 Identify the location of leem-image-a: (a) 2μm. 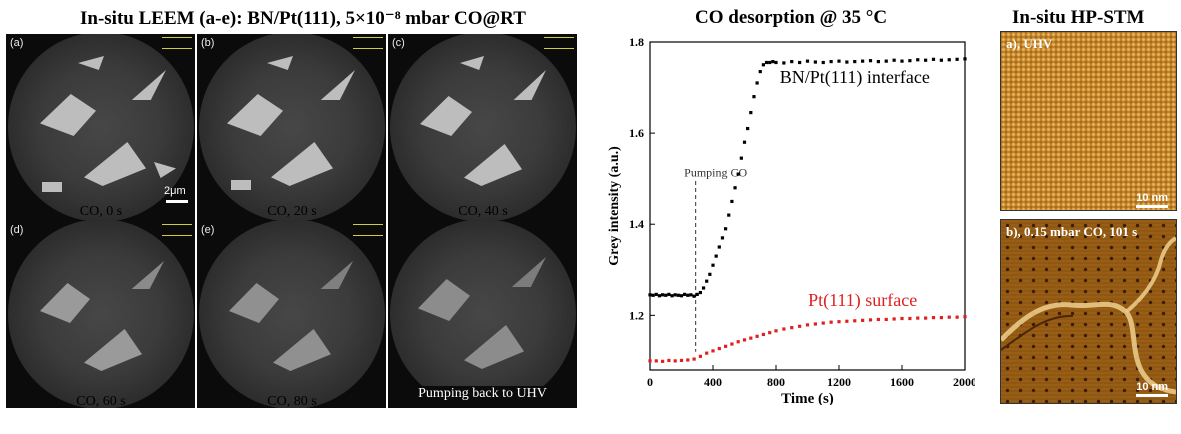
(100, 127).